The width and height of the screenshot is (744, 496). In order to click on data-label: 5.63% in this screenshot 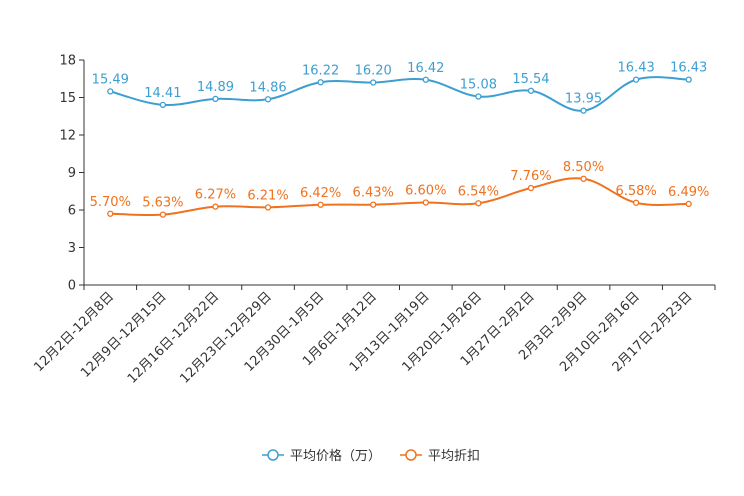, I will do `click(162, 203)`.